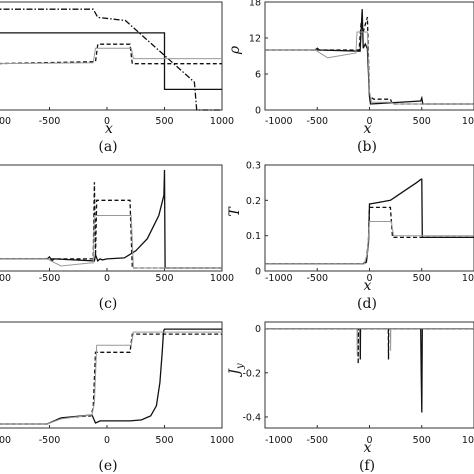 This screenshot has height=474, width=474. What do you see at coordinates (367, 304) in the screenshot?
I see `panel-label: (d)` at bounding box center [367, 304].